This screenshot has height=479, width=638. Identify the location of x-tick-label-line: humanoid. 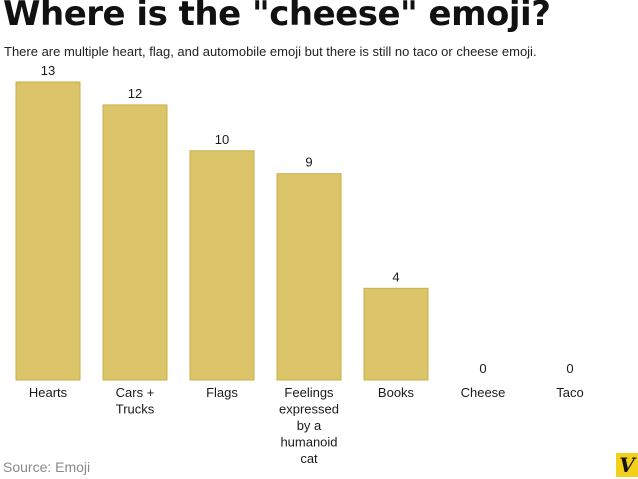
(308, 442).